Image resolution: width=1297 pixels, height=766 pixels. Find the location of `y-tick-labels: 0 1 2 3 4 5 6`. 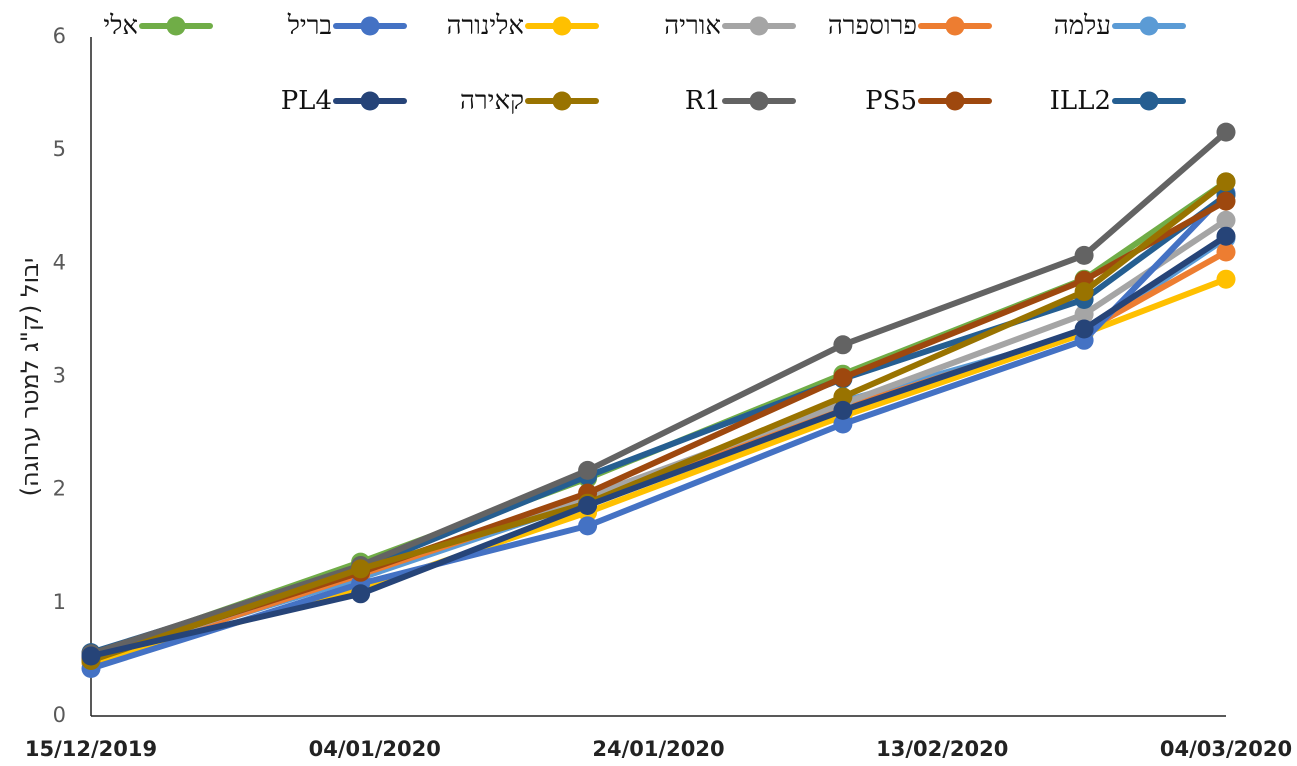

y-tick-labels: 0 1 2 3 4 5 6 is located at coordinates (59, 375).